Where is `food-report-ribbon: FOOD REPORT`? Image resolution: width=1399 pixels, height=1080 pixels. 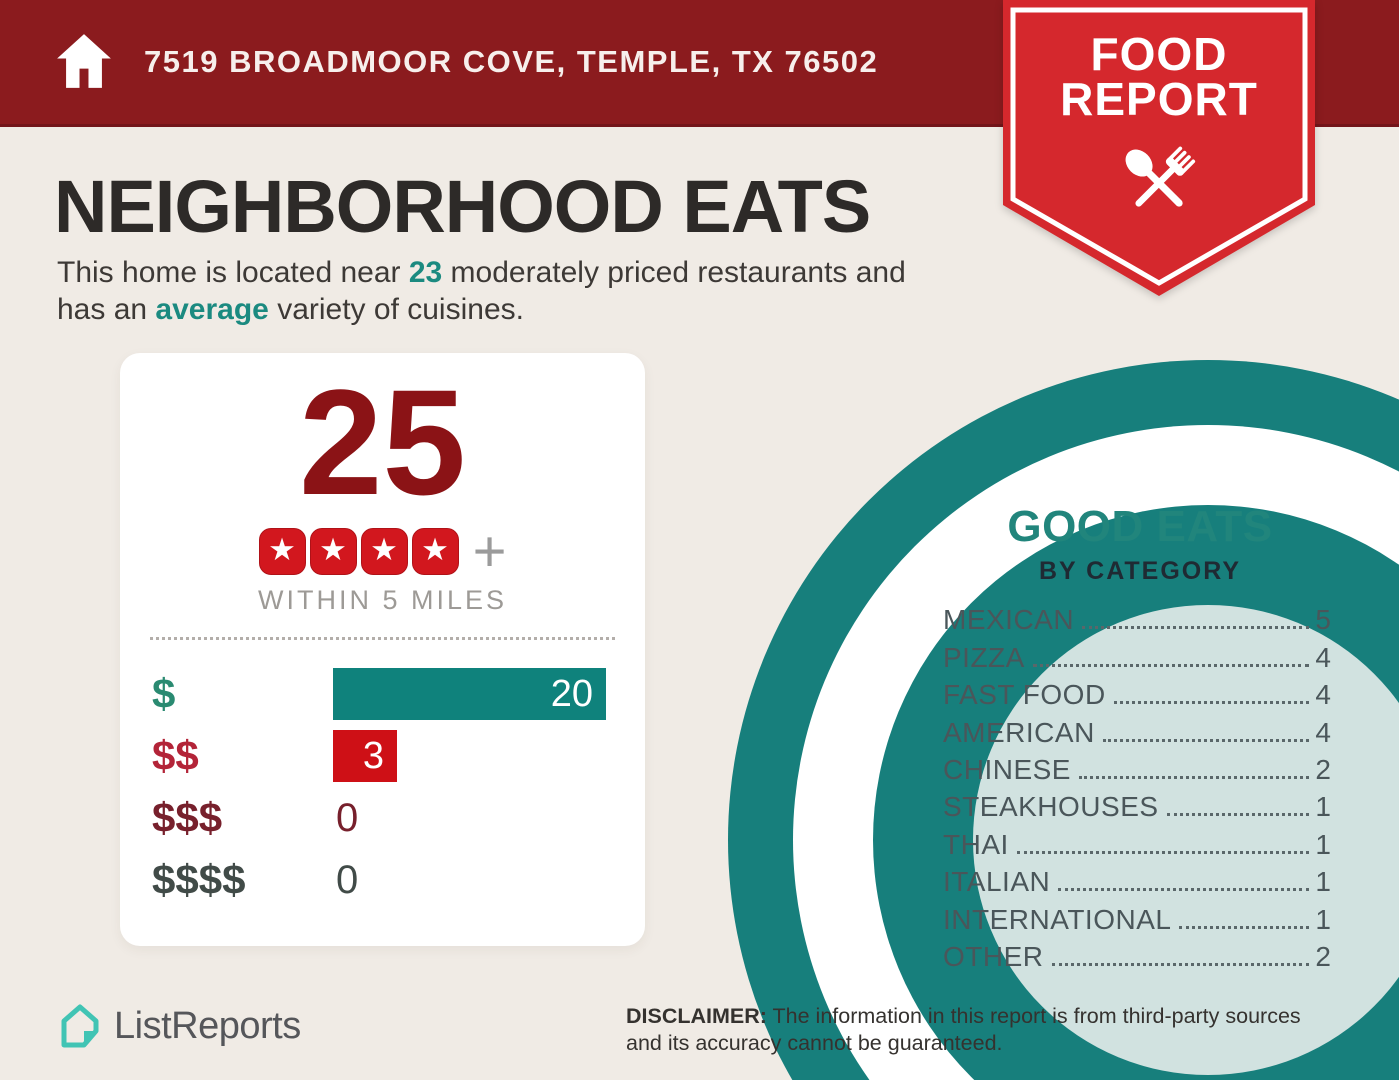
food-report-ribbon: FOOD REPORT is located at coordinates (1159, 149).